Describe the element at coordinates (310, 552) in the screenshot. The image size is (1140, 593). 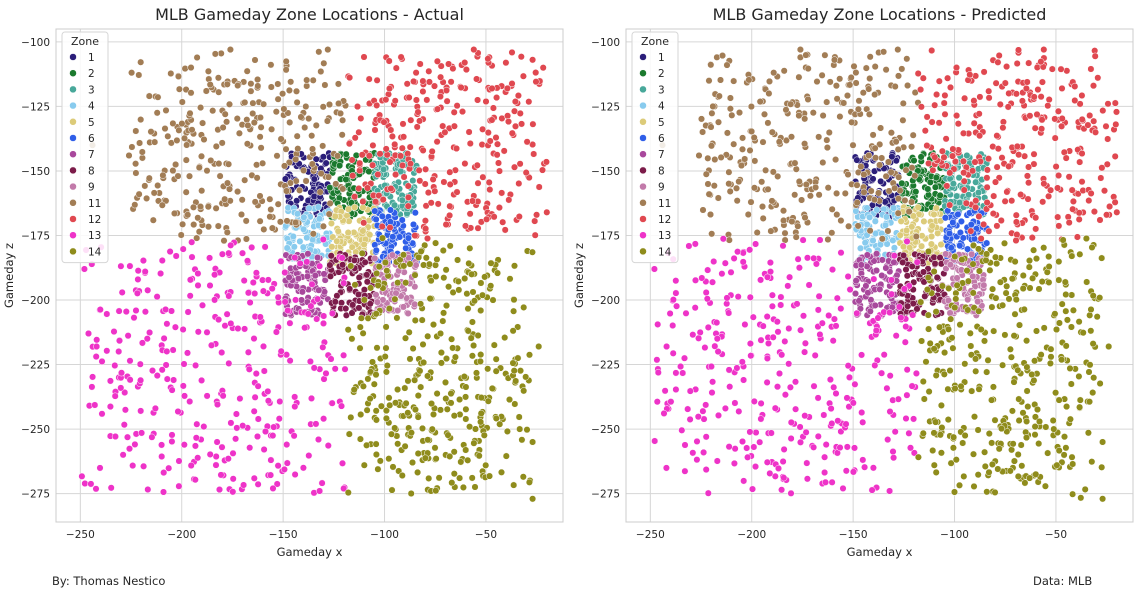
I see `x-axis-label: Gameday x` at that location.